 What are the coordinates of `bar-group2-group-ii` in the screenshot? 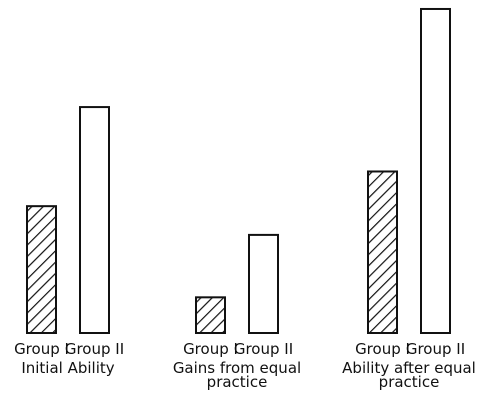 It's located at (263, 283).